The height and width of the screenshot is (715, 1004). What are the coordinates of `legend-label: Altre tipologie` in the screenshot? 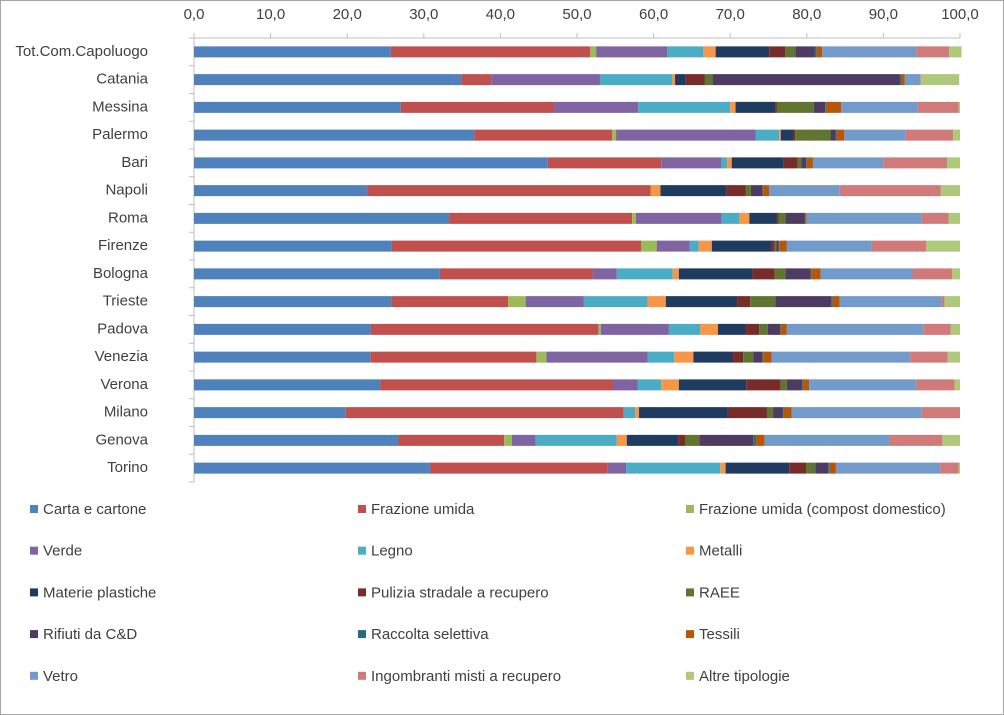 It's located at (744, 676).